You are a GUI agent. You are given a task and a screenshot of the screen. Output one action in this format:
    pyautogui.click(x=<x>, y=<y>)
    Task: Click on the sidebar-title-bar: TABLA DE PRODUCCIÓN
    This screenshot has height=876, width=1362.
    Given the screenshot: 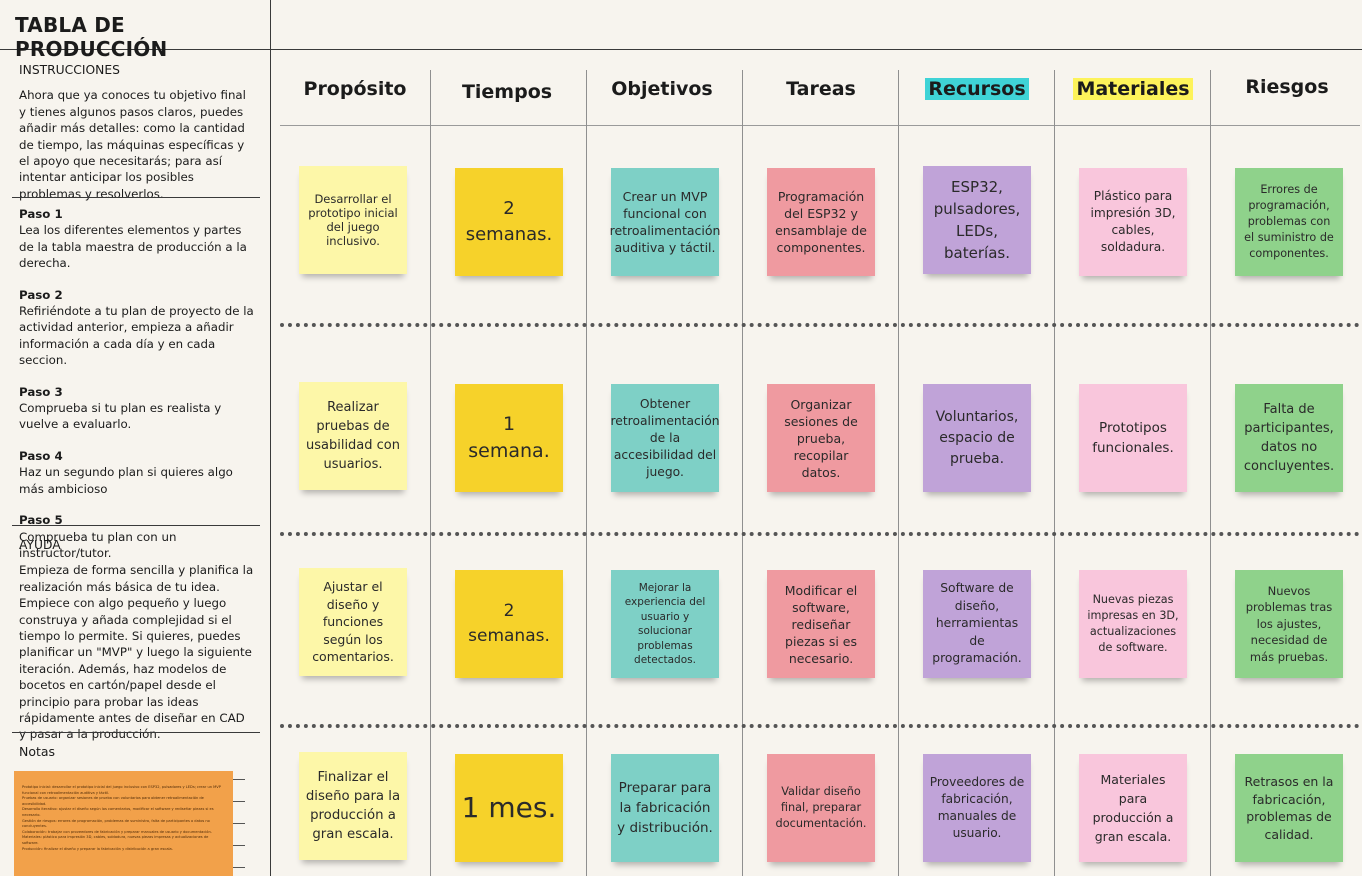 What is the action you would take?
    pyautogui.click(x=135, y=30)
    